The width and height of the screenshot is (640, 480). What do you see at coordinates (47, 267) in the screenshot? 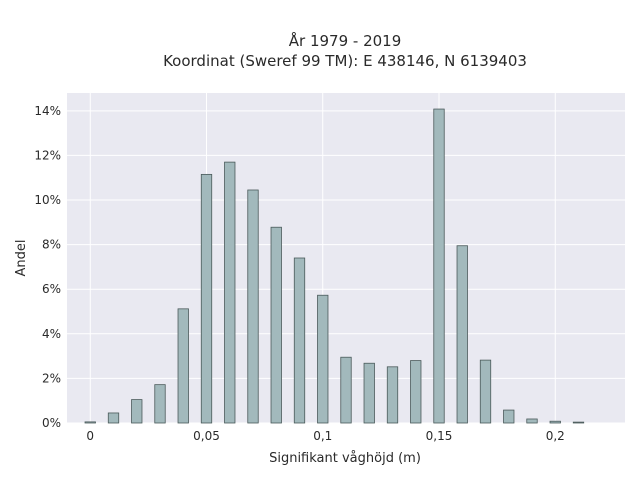
I see `y-tick-labels: 0% 2% 4% 6% 8% 10% 12% 14%` at bounding box center [47, 267].